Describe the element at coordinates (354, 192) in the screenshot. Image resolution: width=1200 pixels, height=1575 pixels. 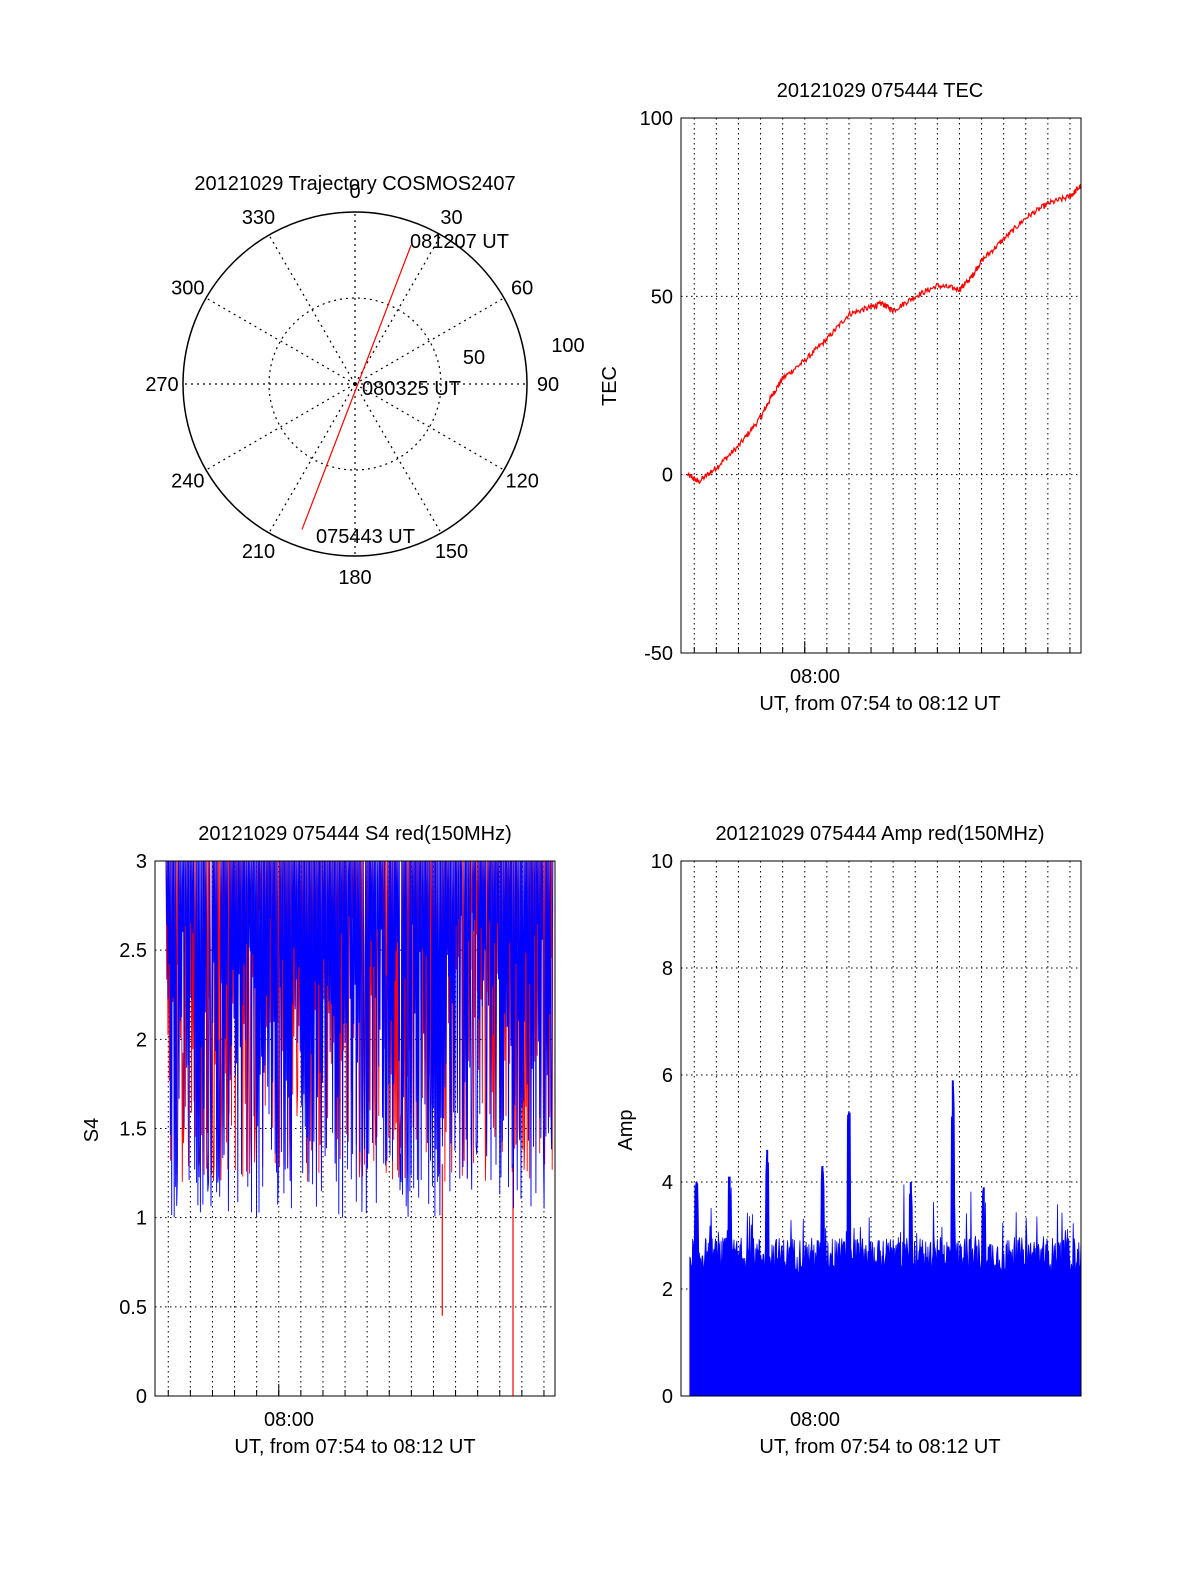
I see `polar-angle-label: 0` at that location.